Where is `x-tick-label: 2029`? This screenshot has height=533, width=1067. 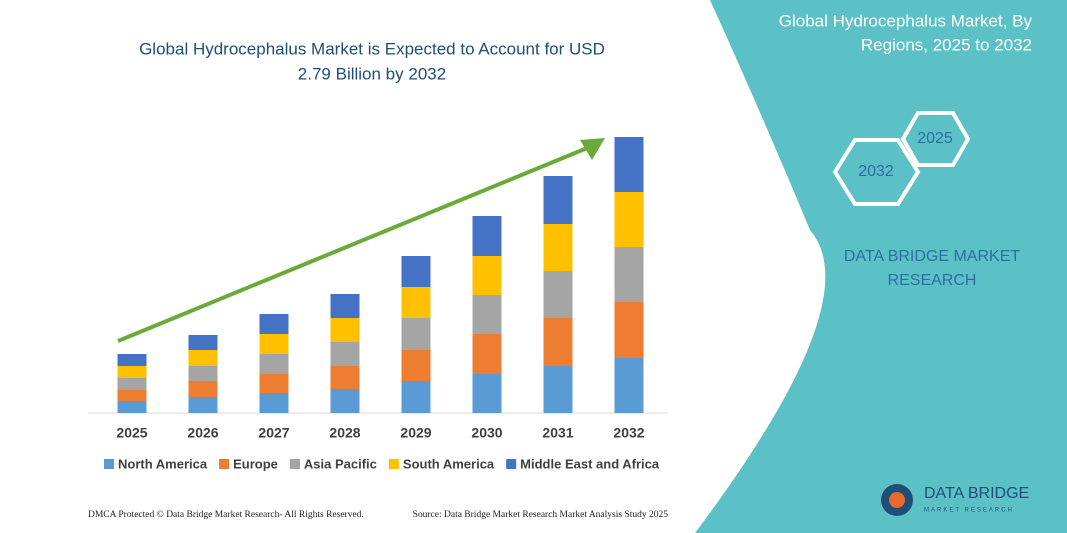
x-tick-label: 2029 is located at coordinates (415, 433).